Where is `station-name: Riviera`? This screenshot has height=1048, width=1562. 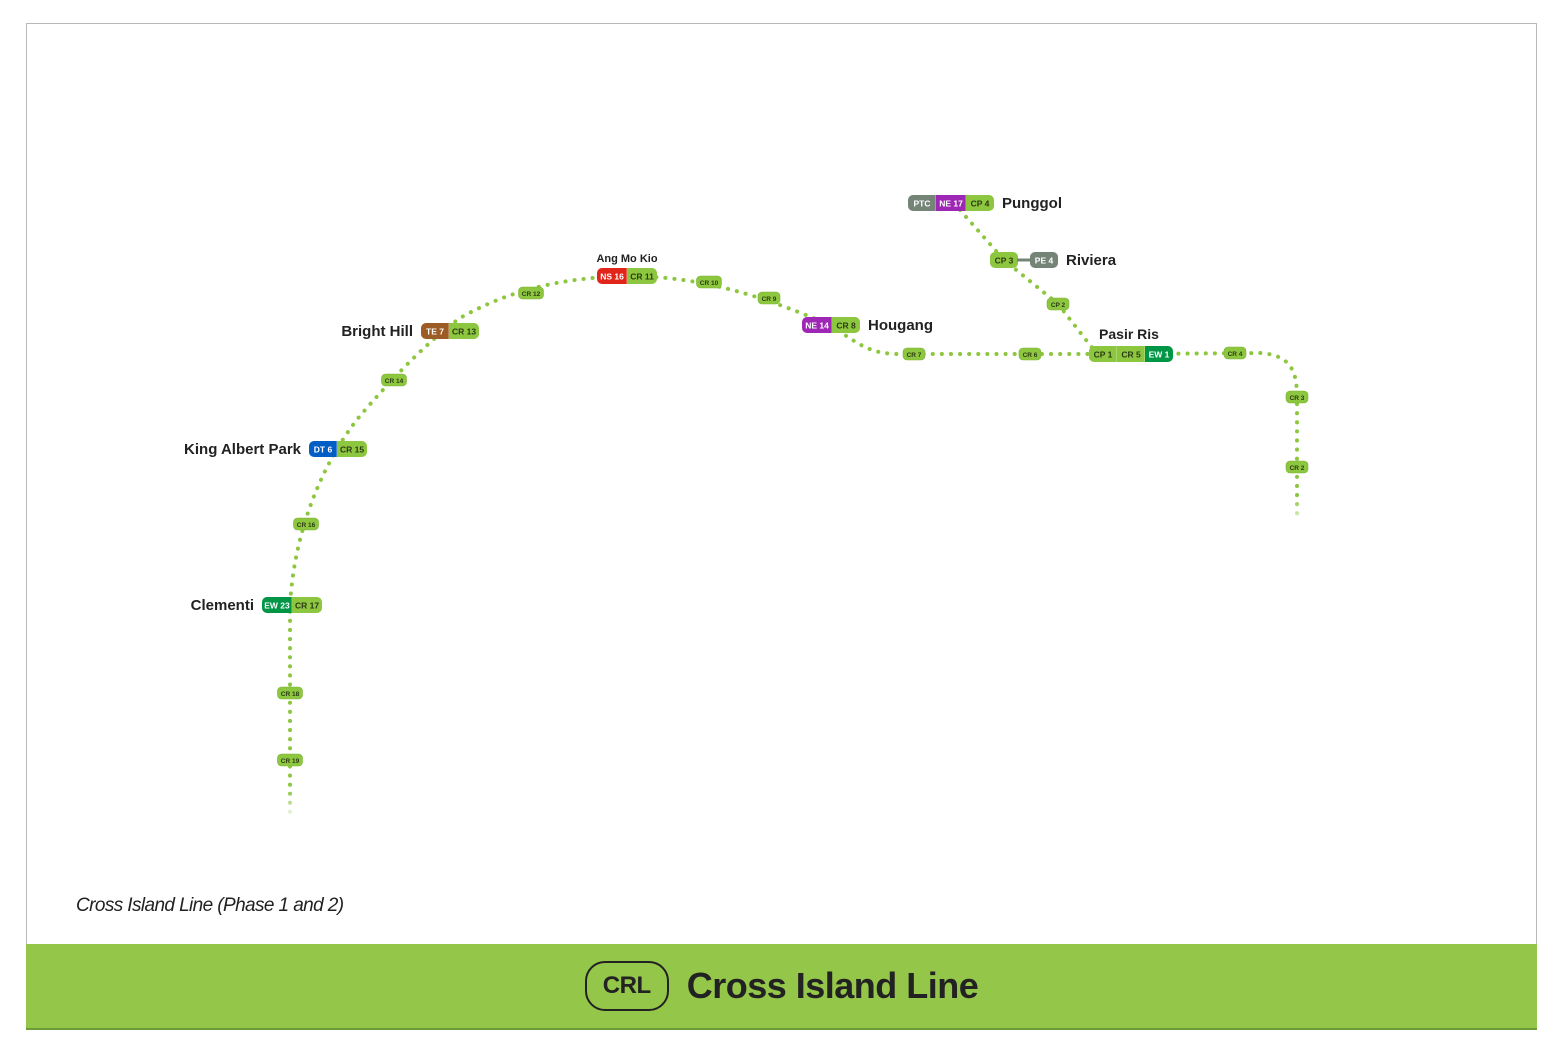 station-name: Riviera is located at coordinates (1091, 260).